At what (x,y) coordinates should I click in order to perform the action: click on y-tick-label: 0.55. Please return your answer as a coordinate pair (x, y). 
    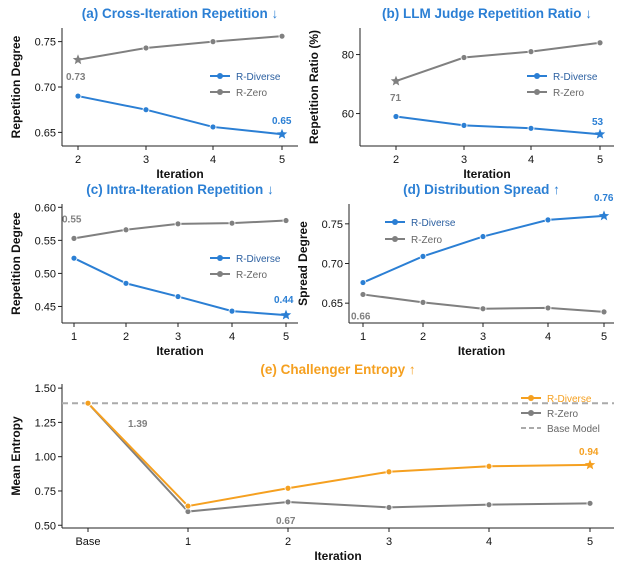
    Looking at the image, I should click on (45, 241).